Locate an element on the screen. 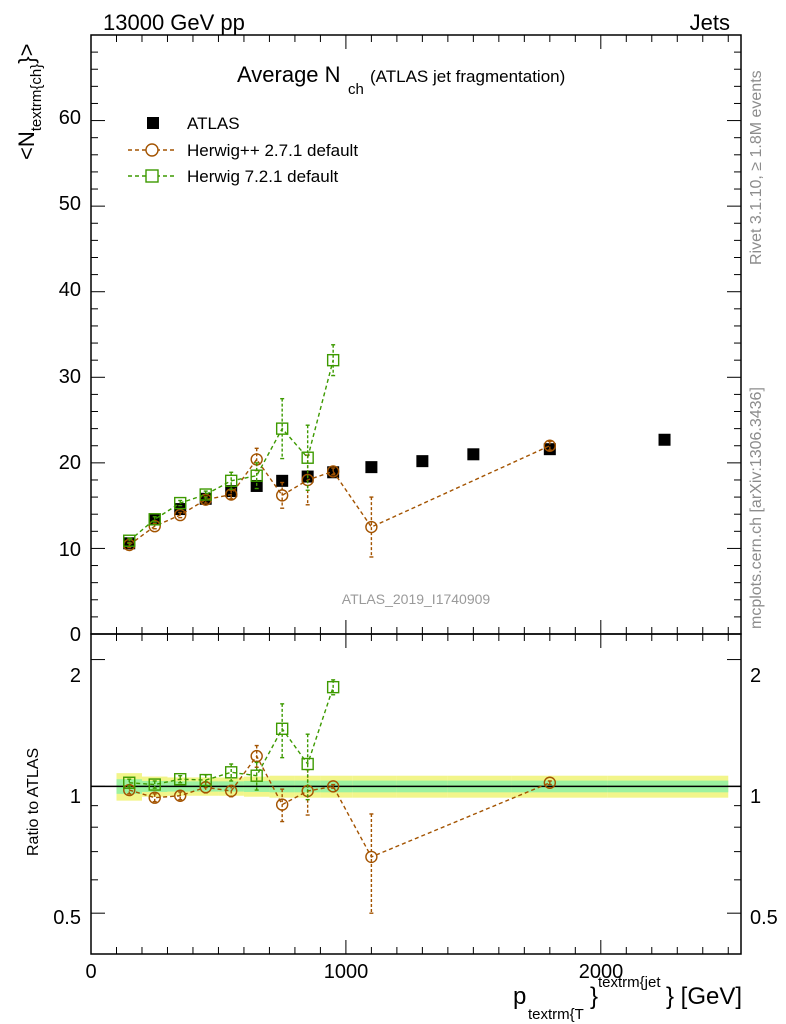 This screenshot has height=1024, width=786. y-tick-label-30: 30 is located at coordinates (70, 377).